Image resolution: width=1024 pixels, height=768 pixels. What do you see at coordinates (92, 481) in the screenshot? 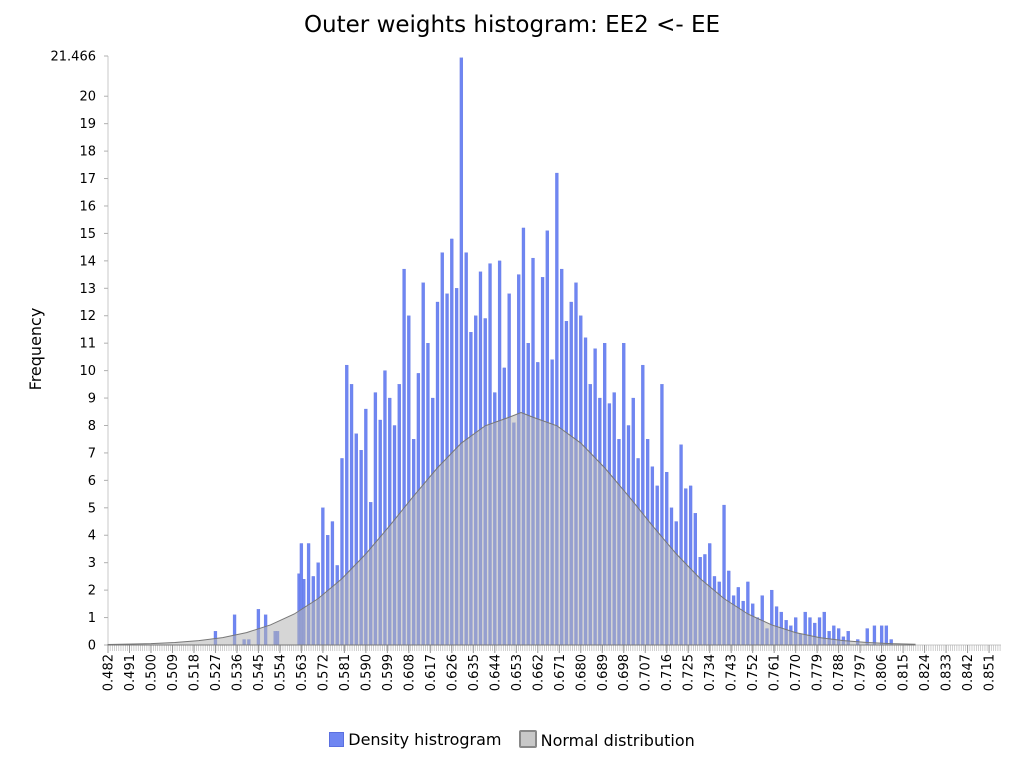
I see `y-tick-label: 6` at bounding box center [92, 481].